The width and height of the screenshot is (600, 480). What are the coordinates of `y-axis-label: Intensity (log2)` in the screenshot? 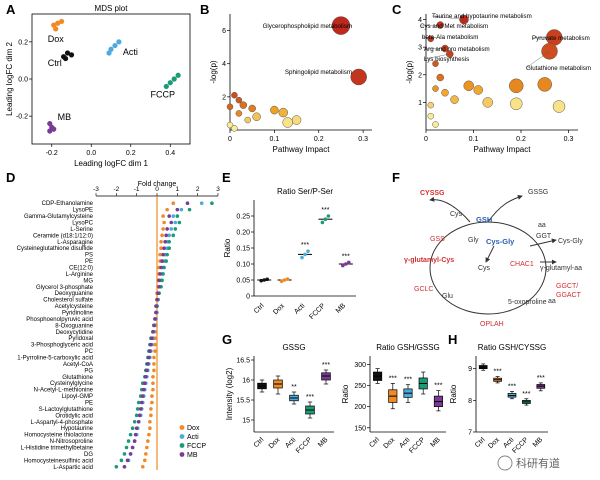 It's located at (229, 393).